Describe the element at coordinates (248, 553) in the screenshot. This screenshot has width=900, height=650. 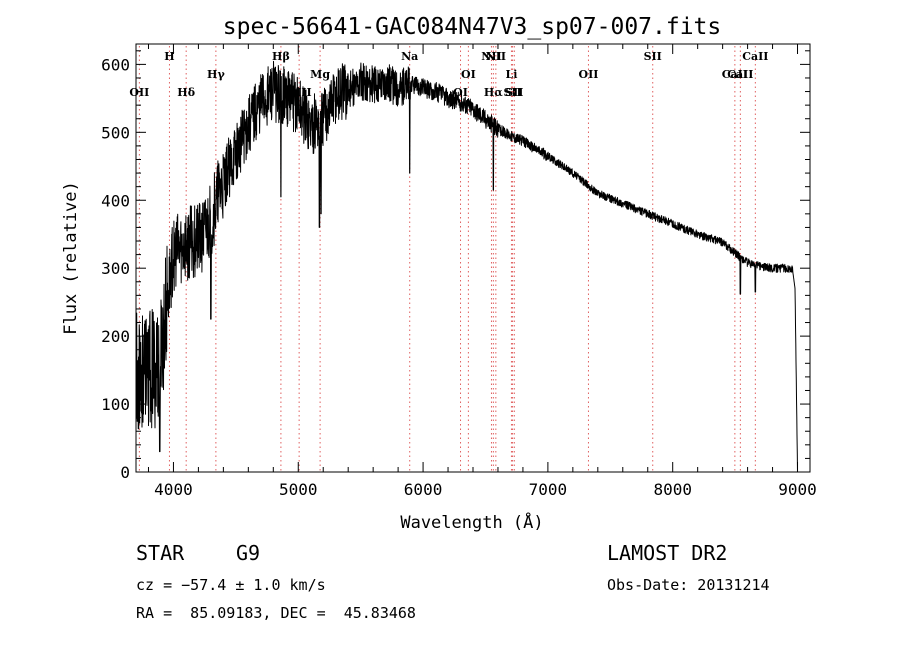
I see `spectral-subclass: G9` at that location.